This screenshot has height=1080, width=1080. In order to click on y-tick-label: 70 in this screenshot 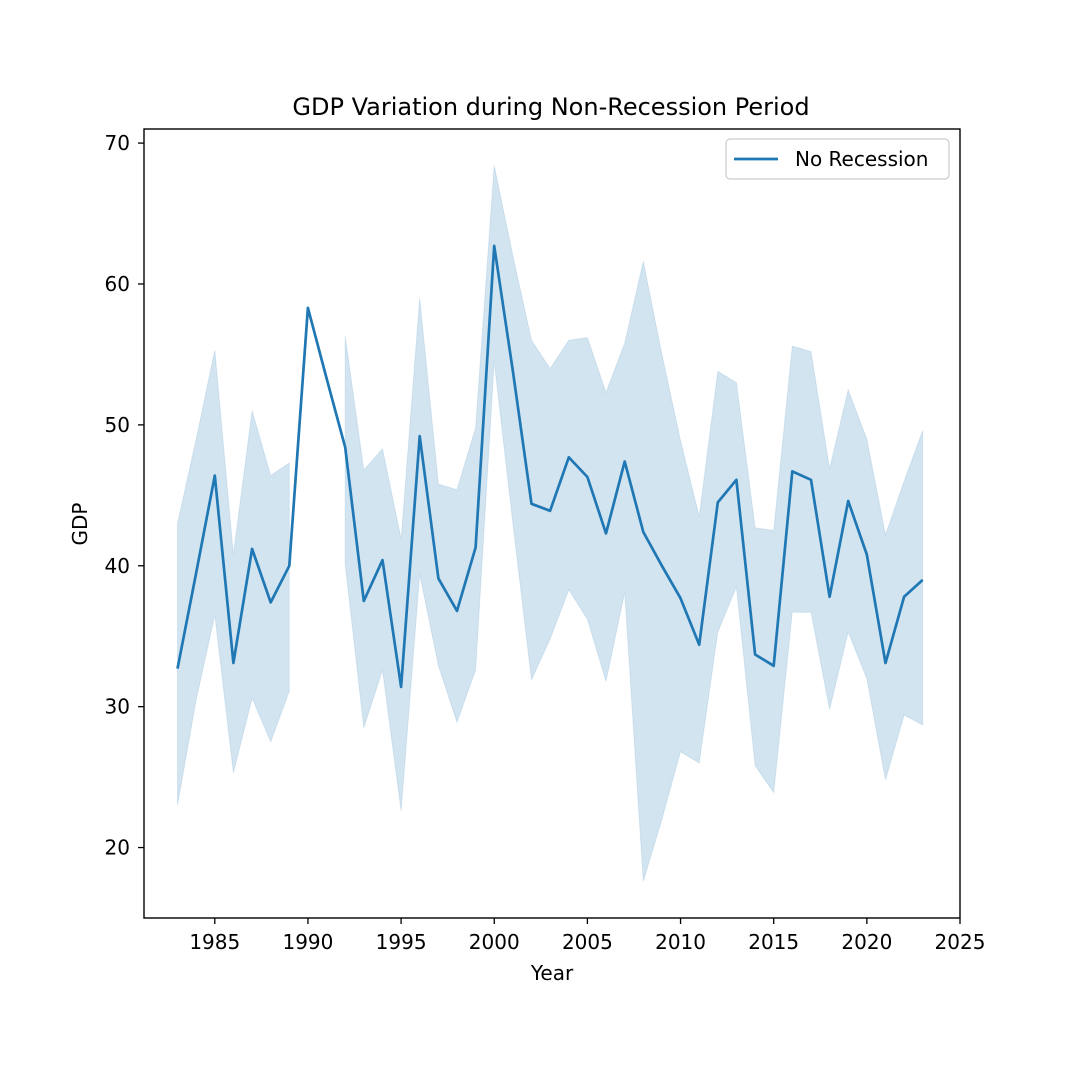, I will do `click(117, 143)`.